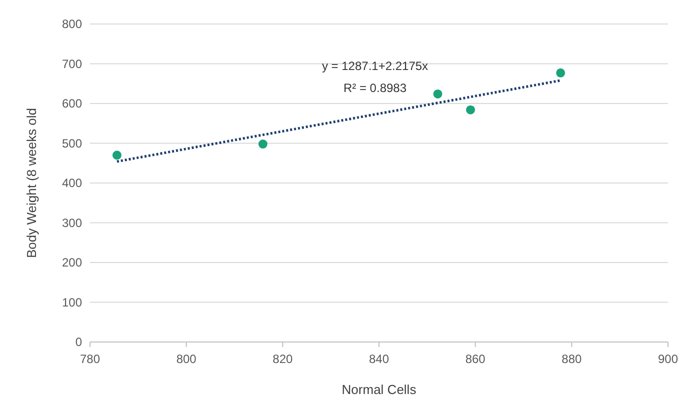 The height and width of the screenshot is (400, 685). What do you see at coordinates (668, 359) in the screenshot?
I see `x-tick-label: 900` at bounding box center [668, 359].